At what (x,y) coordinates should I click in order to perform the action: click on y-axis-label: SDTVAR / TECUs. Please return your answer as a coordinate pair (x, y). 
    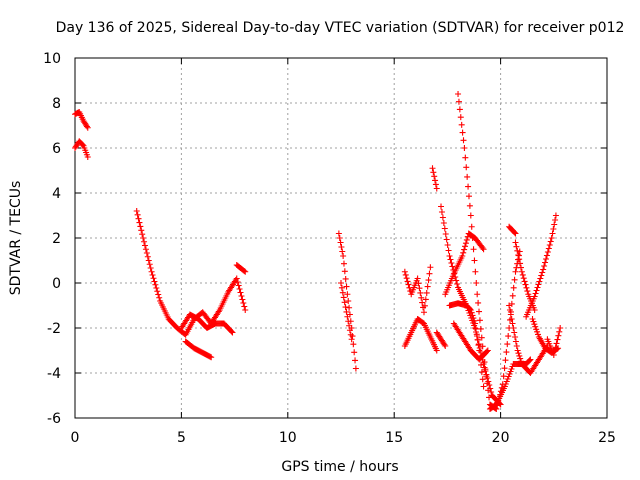
    Looking at the image, I should click on (16, 238).